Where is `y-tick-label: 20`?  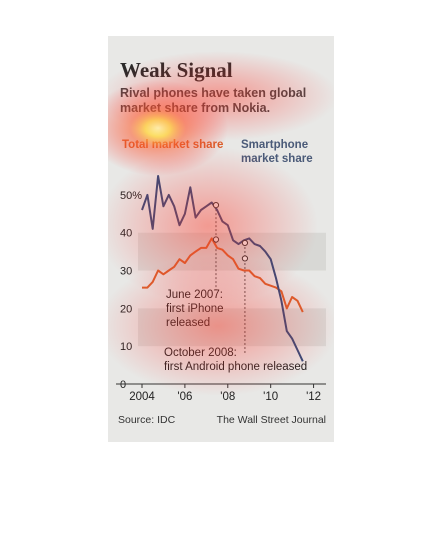
y-tick-label: 20 is located at coordinates (126, 309).